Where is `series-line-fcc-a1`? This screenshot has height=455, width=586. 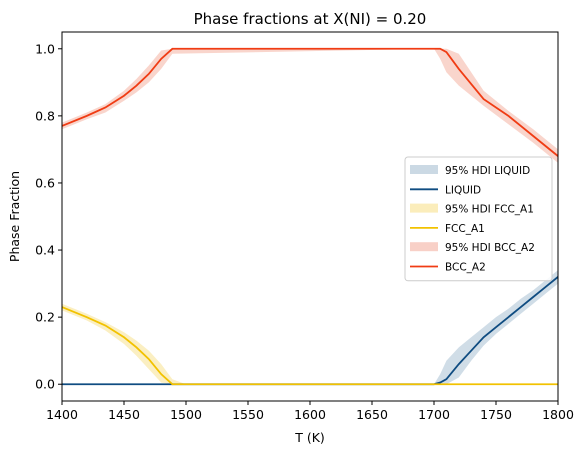 series-line-fcc-a1 is located at coordinates (309, 346).